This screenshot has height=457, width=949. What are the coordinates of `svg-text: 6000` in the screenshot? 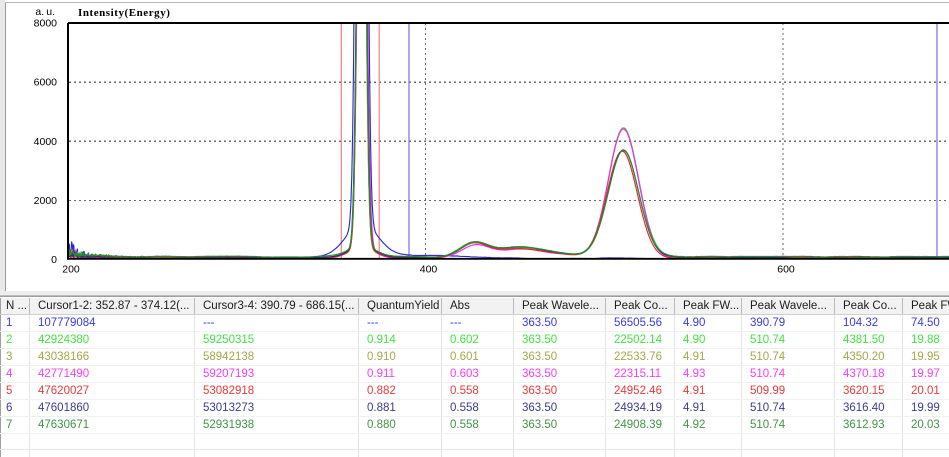 It's located at (46, 83).